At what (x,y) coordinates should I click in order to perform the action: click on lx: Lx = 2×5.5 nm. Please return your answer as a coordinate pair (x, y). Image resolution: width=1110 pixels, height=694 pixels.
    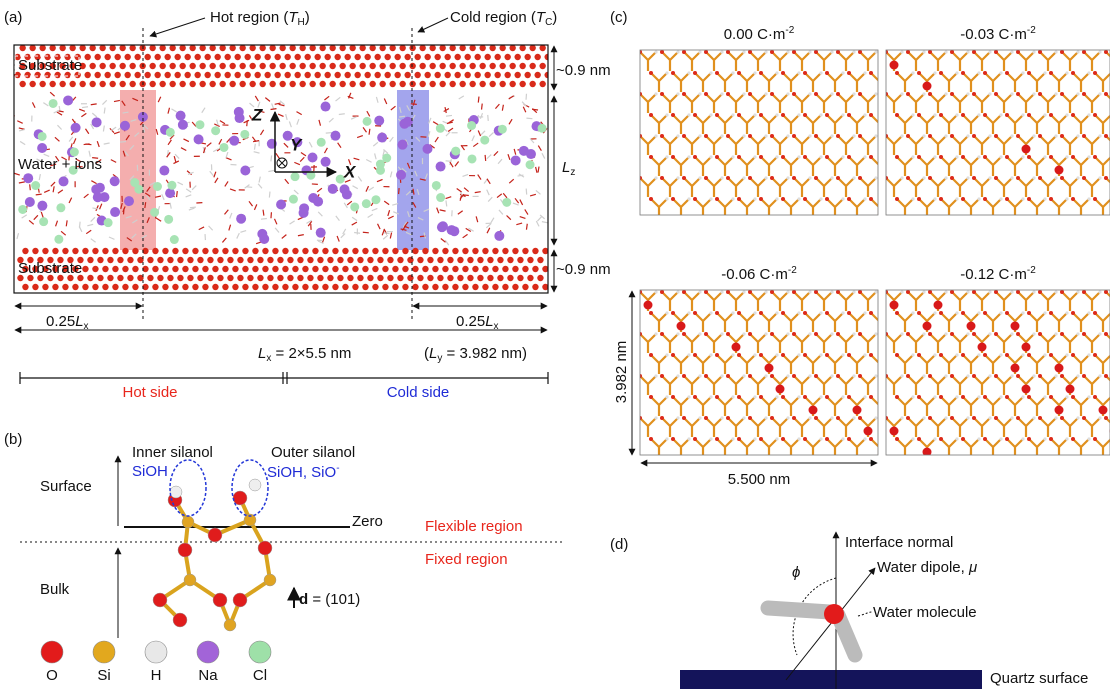
    Looking at the image, I should click on (304, 354).